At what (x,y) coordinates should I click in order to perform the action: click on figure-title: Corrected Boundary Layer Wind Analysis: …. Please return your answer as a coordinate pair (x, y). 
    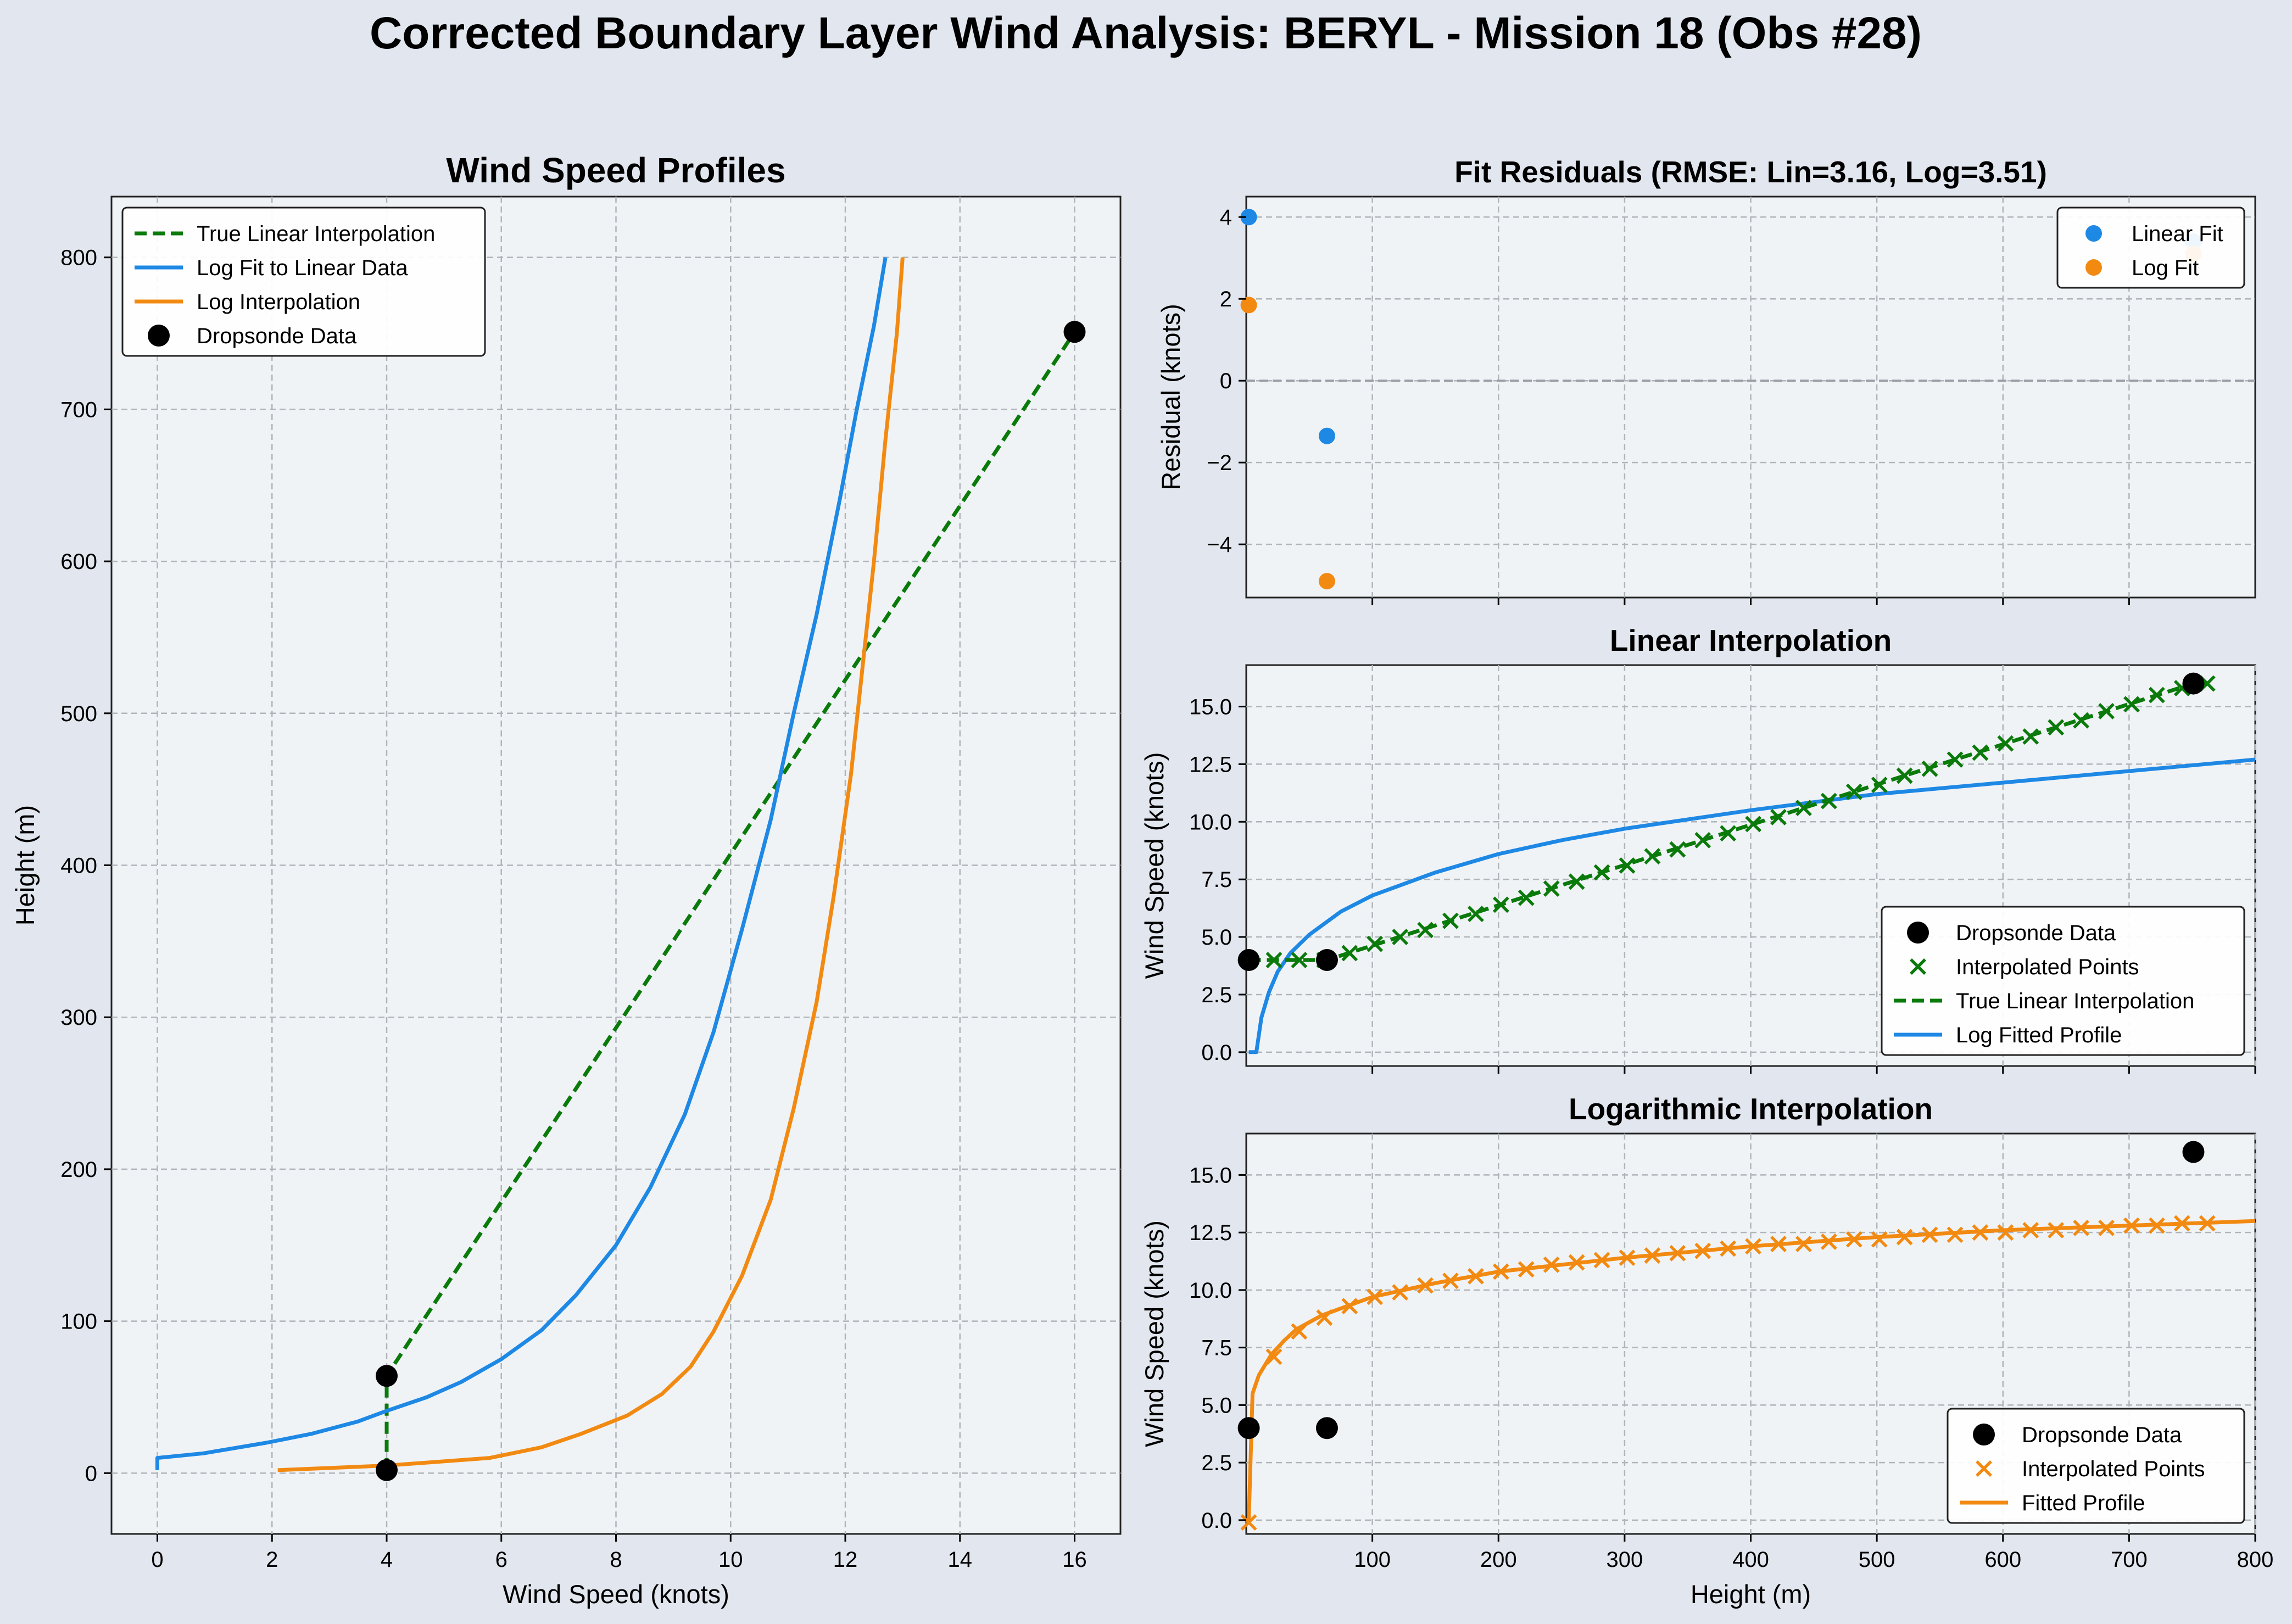
    Looking at the image, I should click on (1146, 33).